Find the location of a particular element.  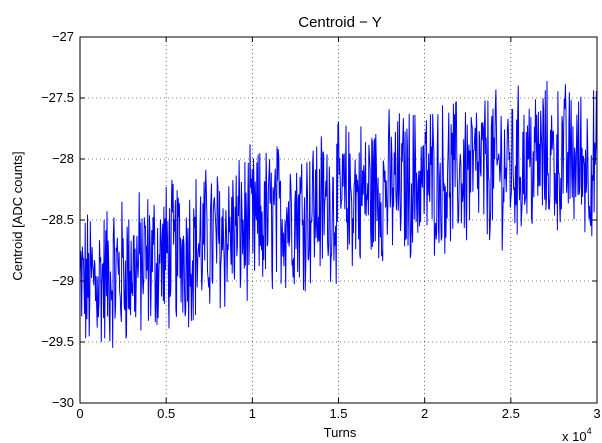

y-axis-label: Centroid [ADC counts] is located at coordinates (17, 215).